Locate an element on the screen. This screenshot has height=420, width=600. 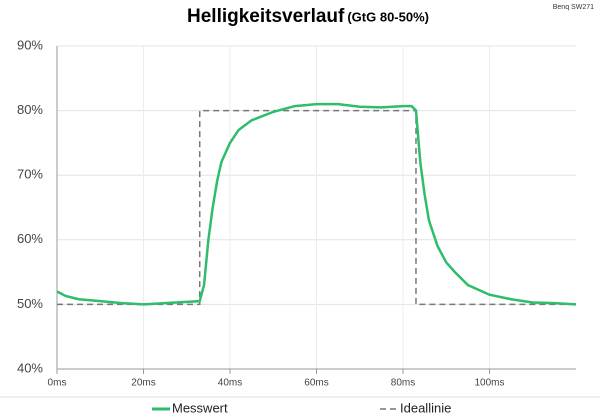
y-tick-label: 40% is located at coordinates (30, 367).